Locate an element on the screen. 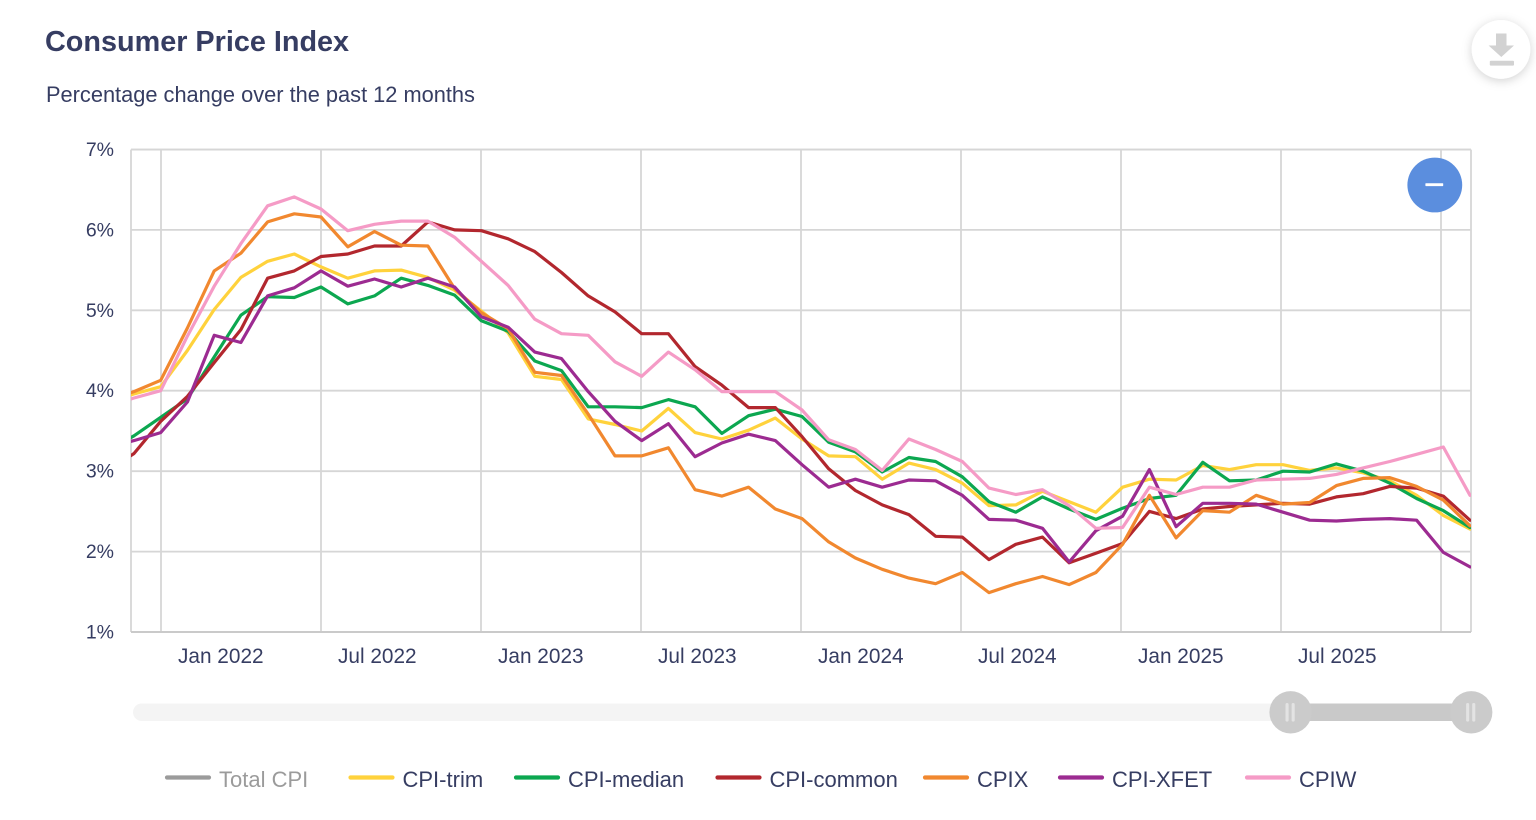  svg-text: Jul 2022 is located at coordinates (377, 656).